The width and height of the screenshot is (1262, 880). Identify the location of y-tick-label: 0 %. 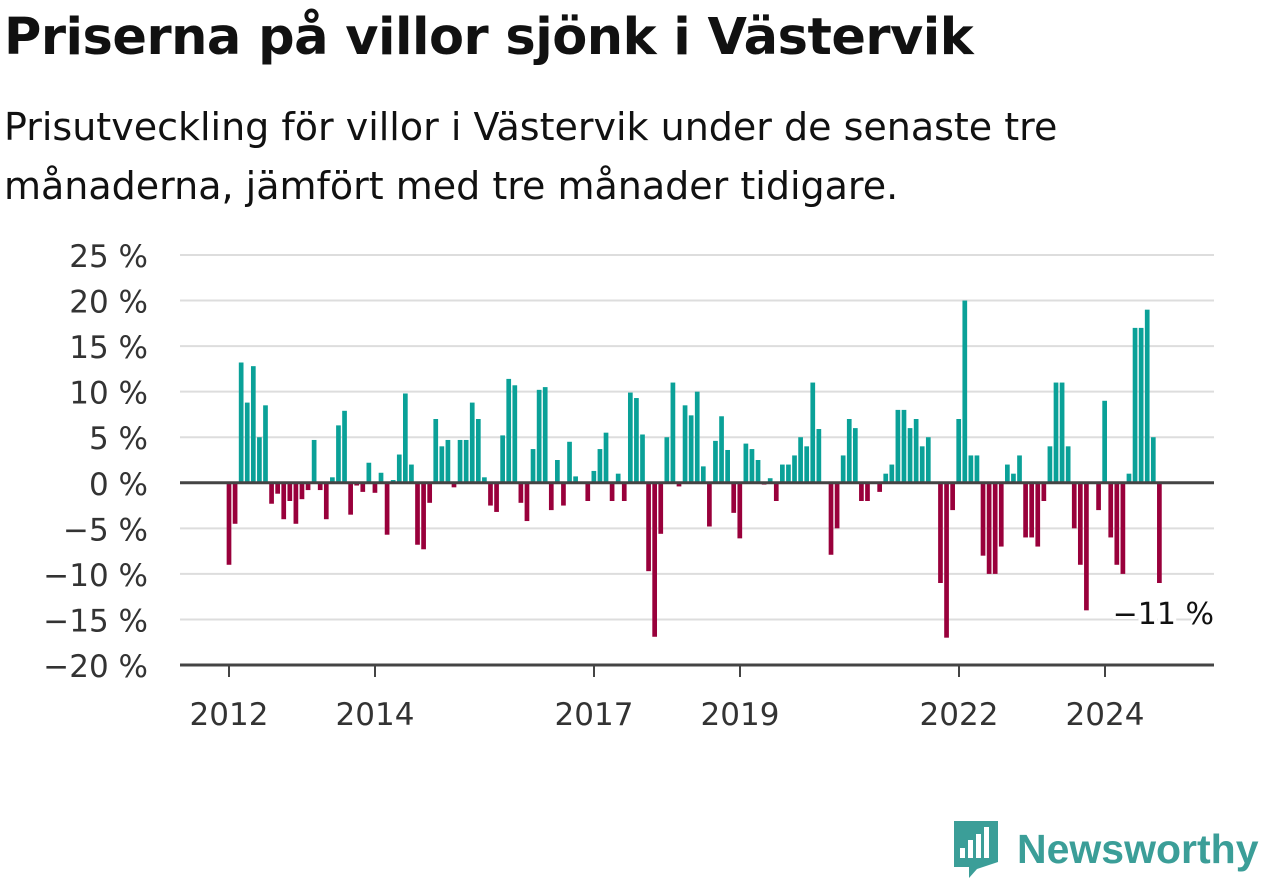
(118, 485).